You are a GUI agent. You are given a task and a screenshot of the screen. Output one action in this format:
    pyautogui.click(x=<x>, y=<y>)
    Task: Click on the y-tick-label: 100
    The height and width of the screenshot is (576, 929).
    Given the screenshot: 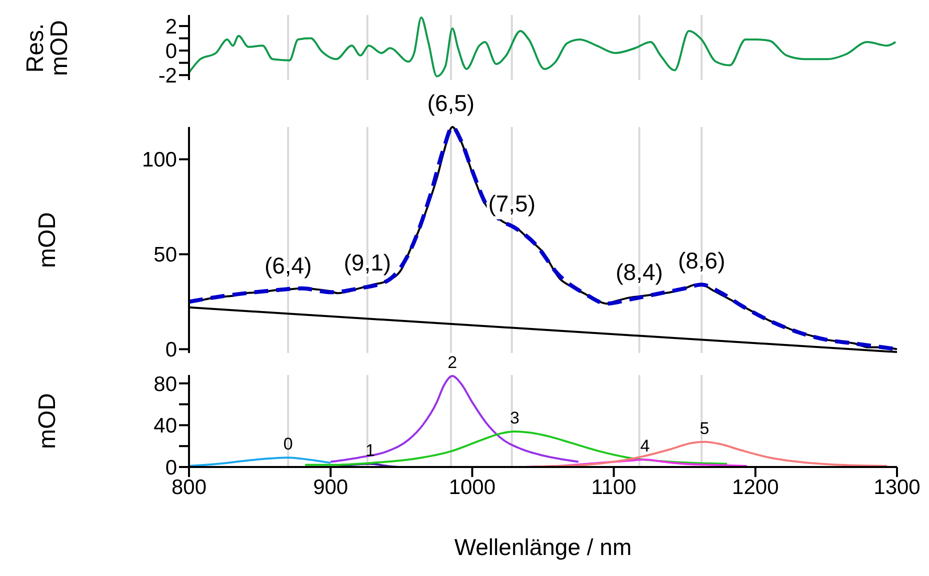 What is the action you would take?
    pyautogui.click(x=159, y=160)
    